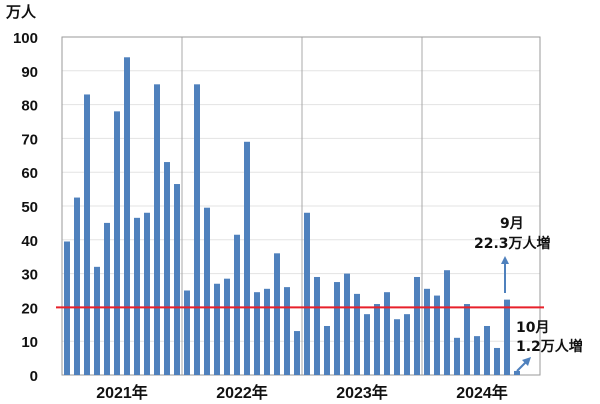 Image resolution: width=600 pixels, height=404 pixels. I want to click on annotation-oct-text: 1.2万人増, so click(549, 346).